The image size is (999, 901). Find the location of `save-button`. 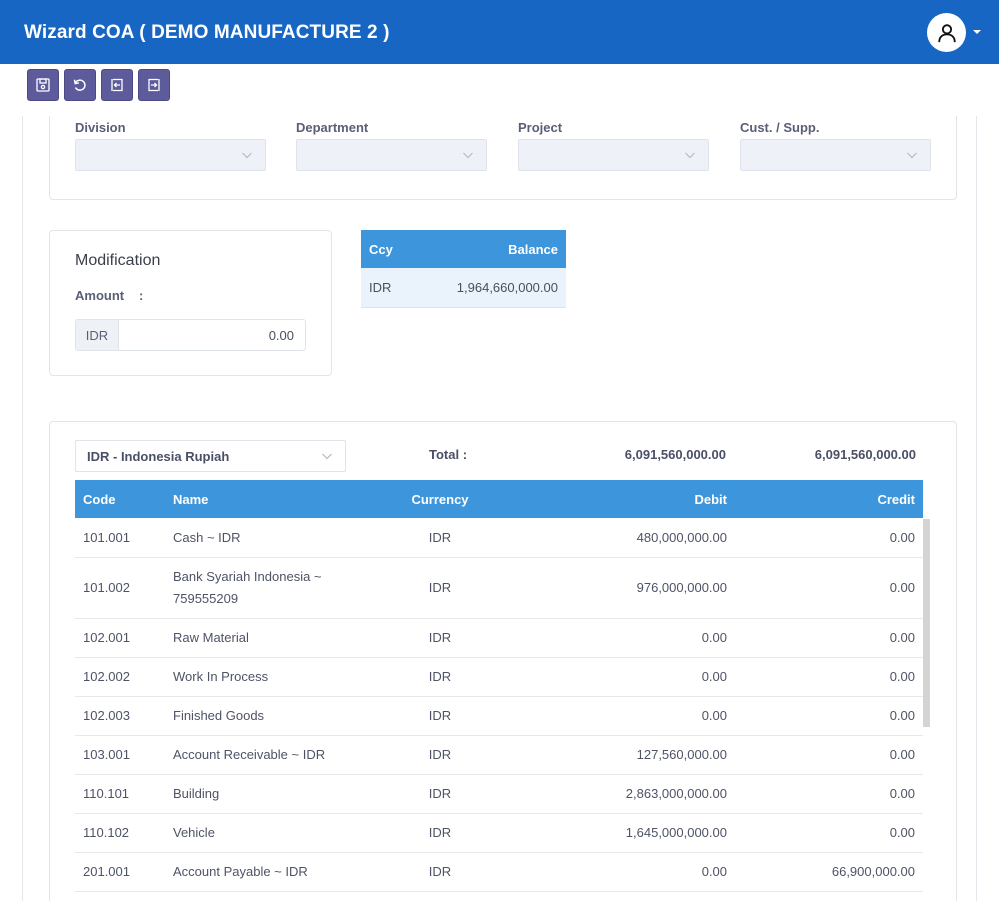

save-button is located at coordinates (43, 85).